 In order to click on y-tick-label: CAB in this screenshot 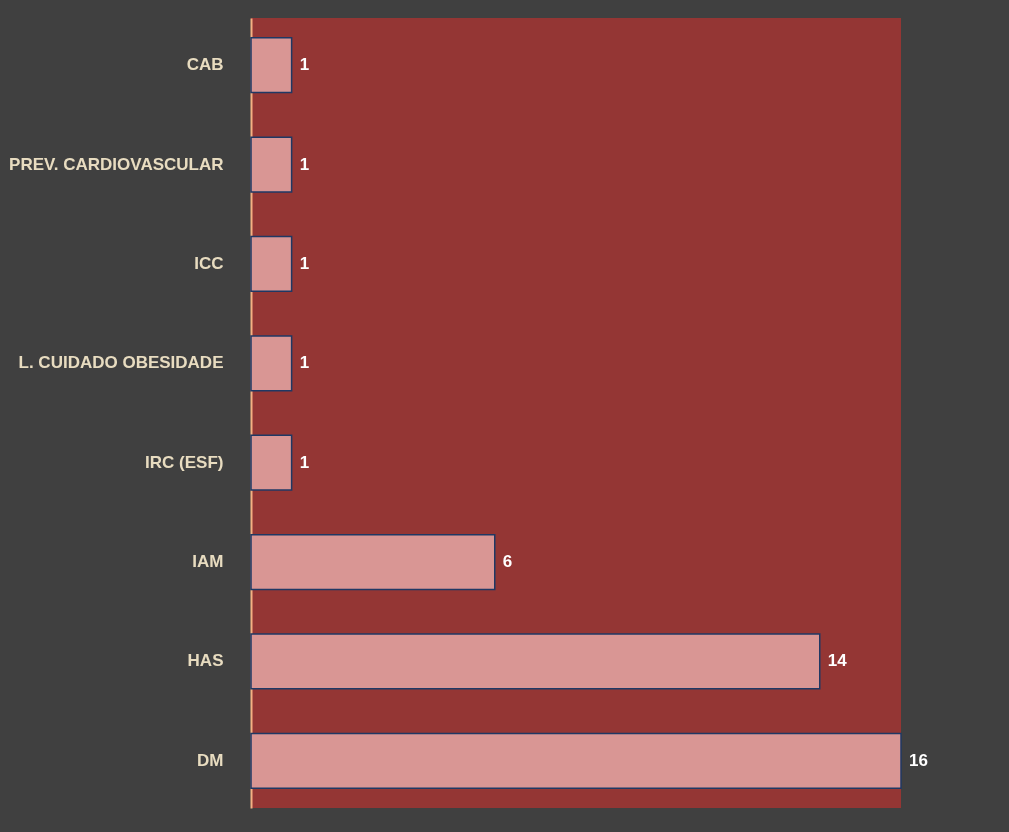, I will do `click(205, 65)`.